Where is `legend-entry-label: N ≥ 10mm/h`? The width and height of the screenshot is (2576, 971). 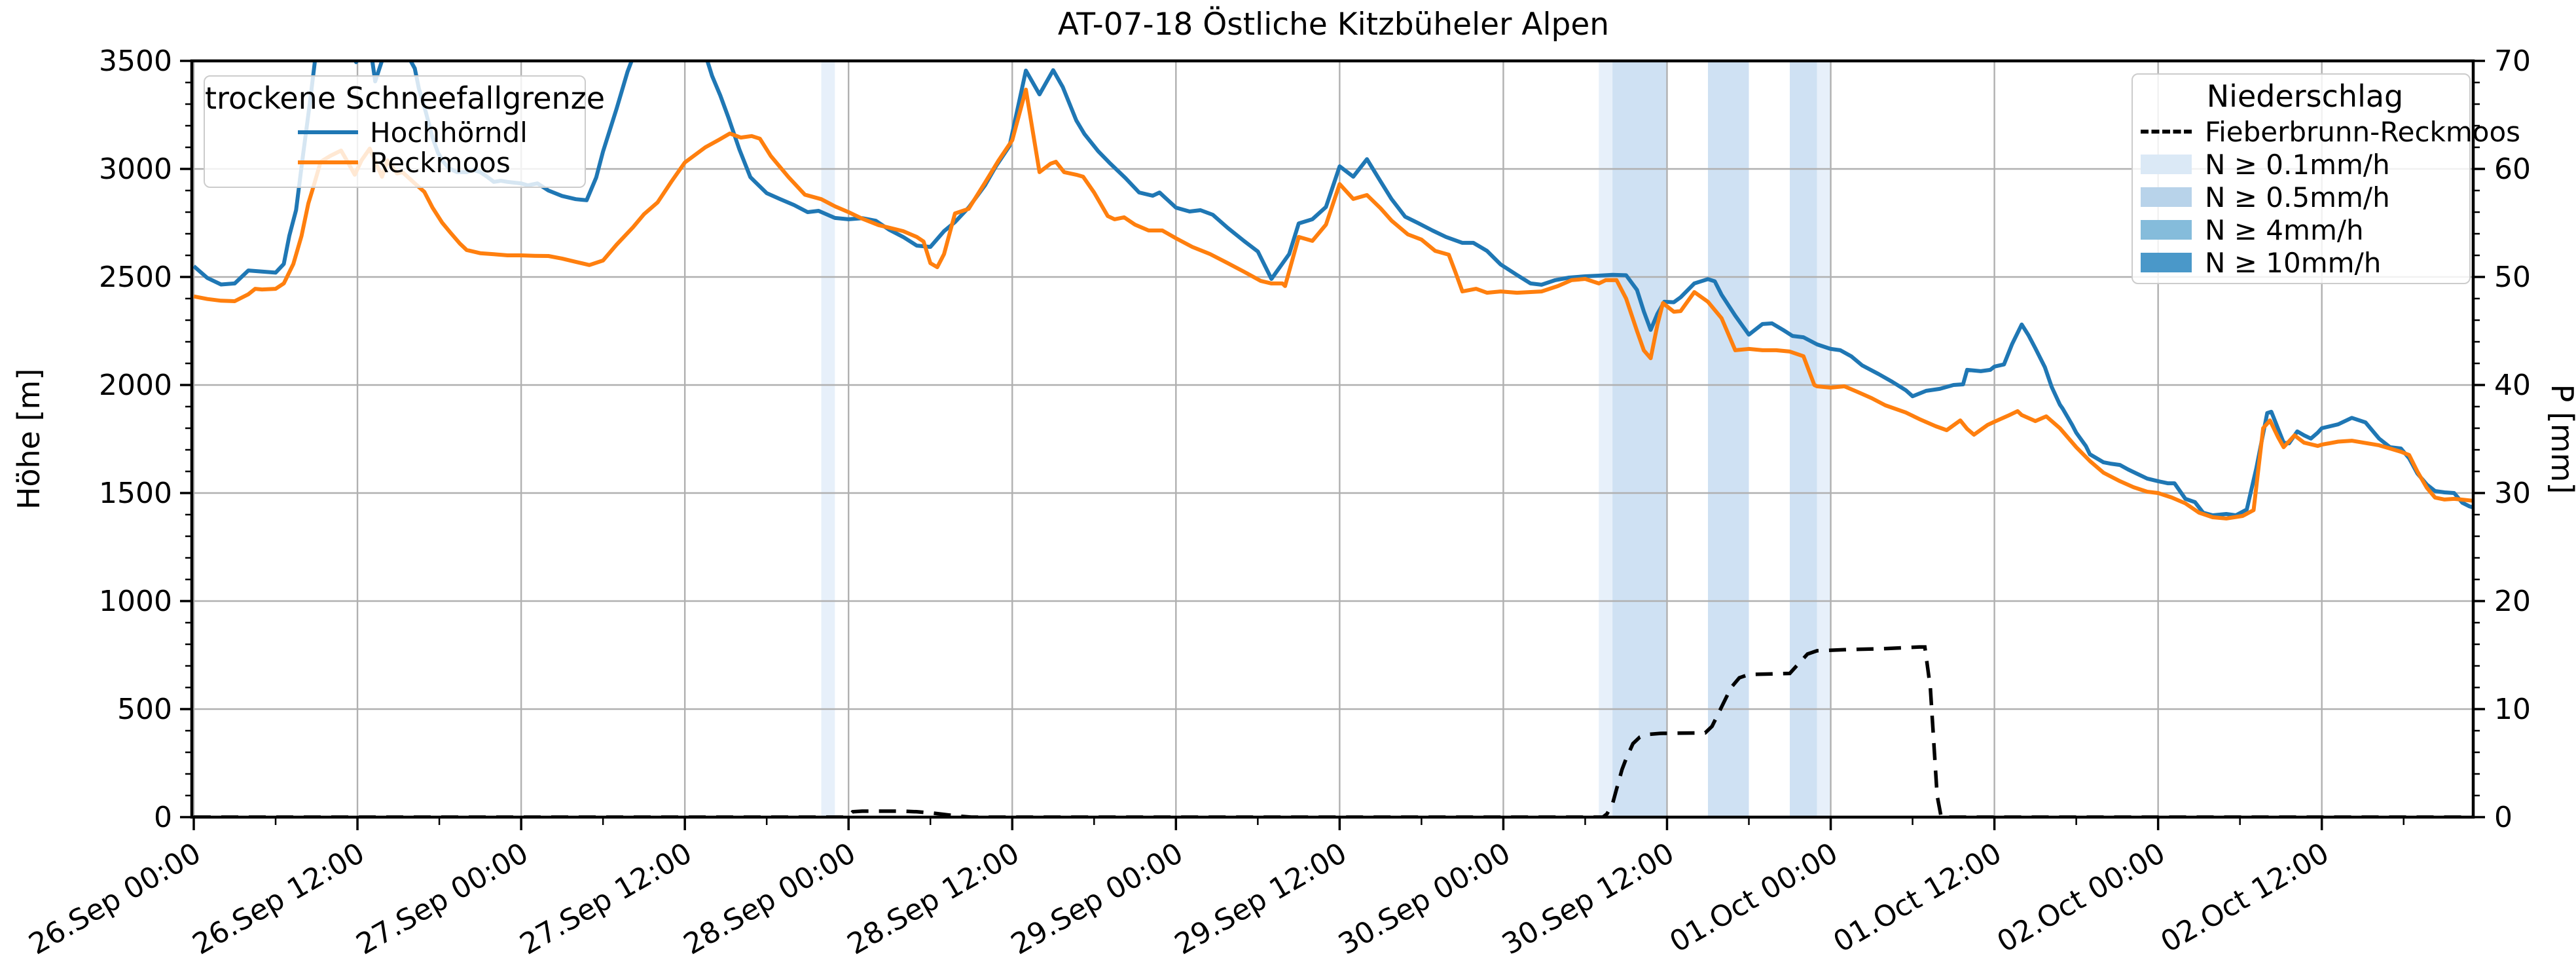 legend-entry-label: N ≥ 10mm/h is located at coordinates (2293, 262).